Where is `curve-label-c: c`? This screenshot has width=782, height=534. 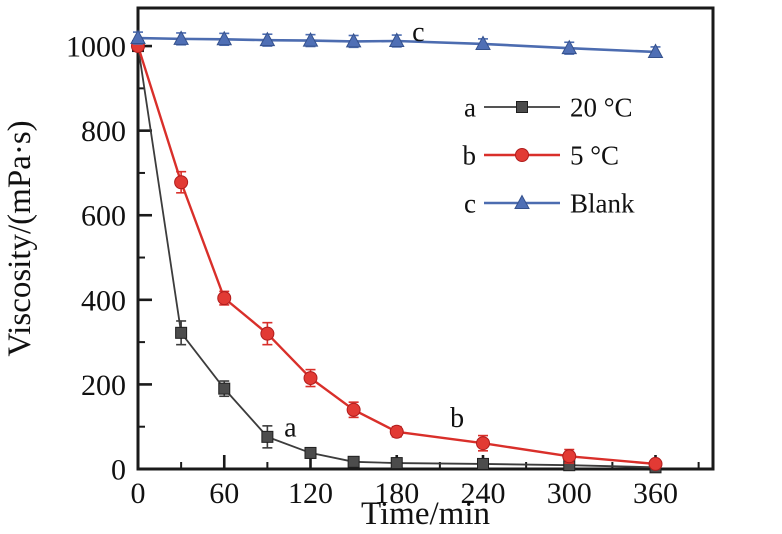
curve-label-c: c is located at coordinates (418, 32).